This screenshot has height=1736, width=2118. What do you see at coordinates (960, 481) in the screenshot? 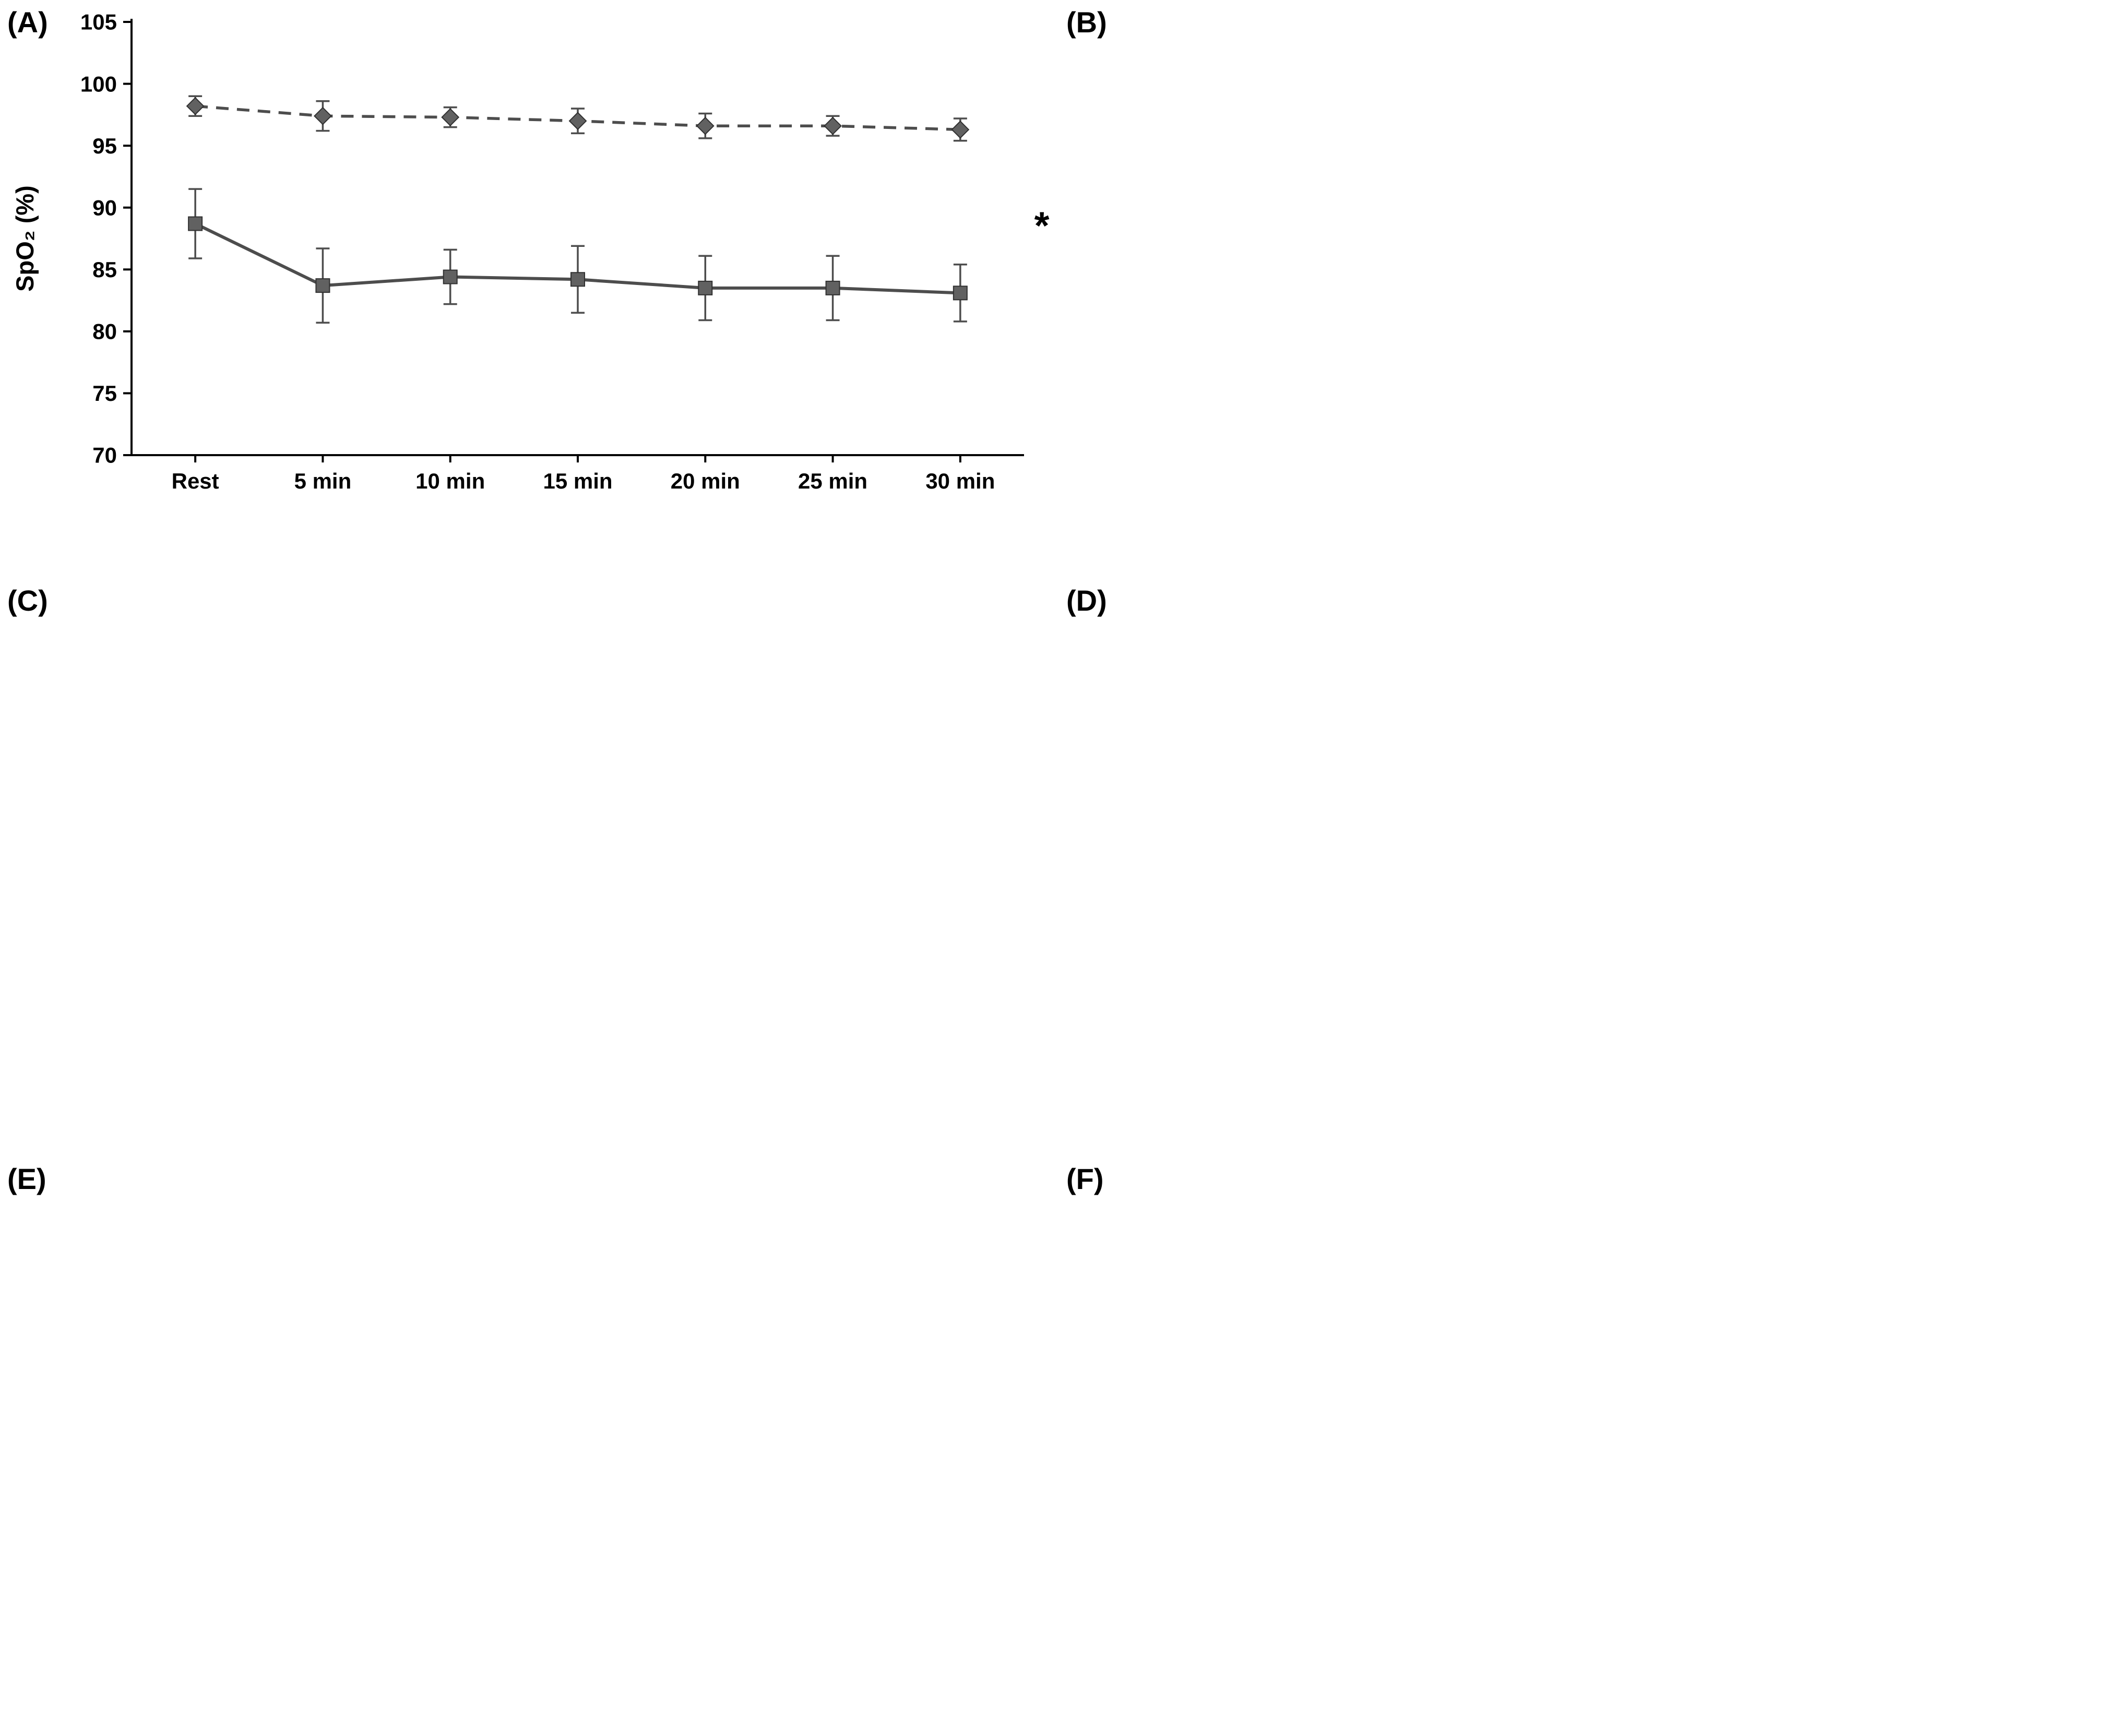
I see `svg-text: 30 min` at bounding box center [960, 481].